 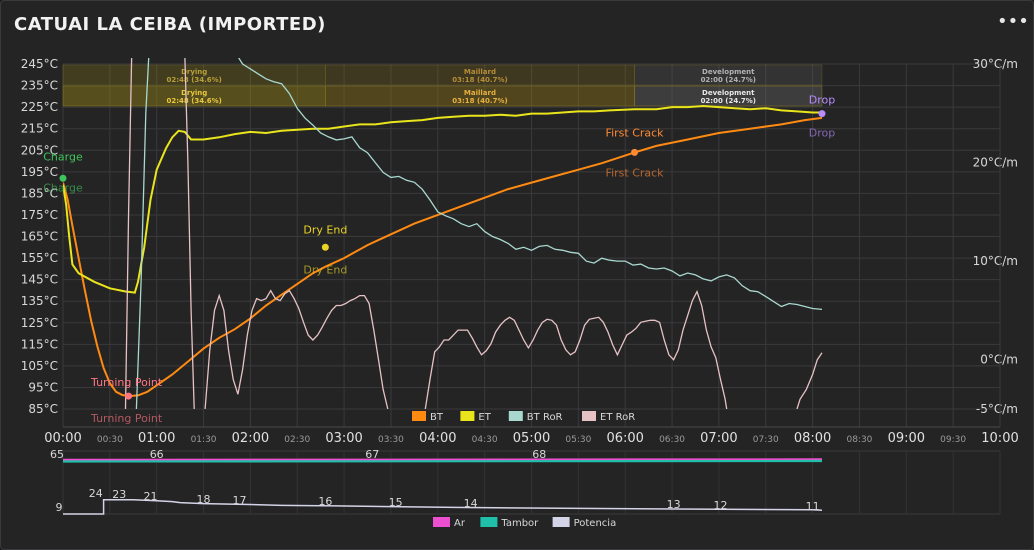 What do you see at coordinates (995, 163) in the screenshot?
I see `y-tick-right: 20°C/m` at bounding box center [995, 163].